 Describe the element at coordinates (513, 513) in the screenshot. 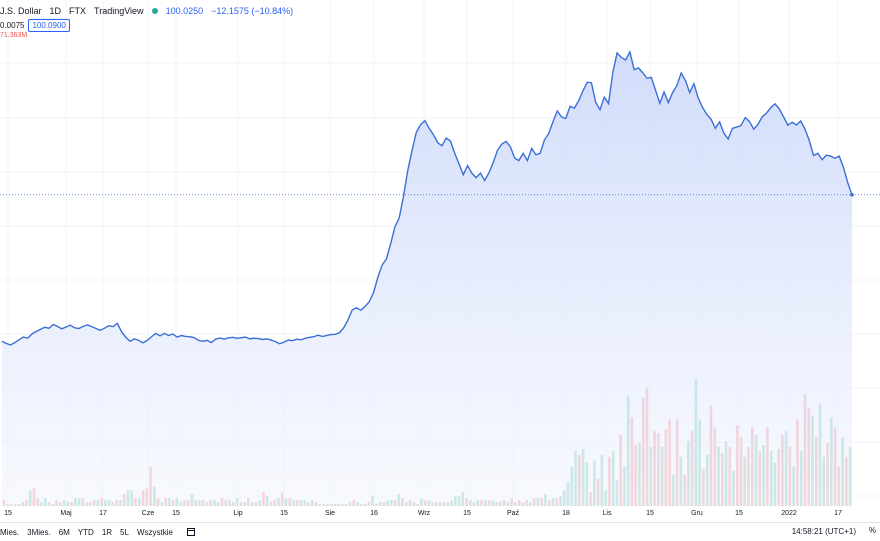

I see `x-tick-label: Paź` at that location.